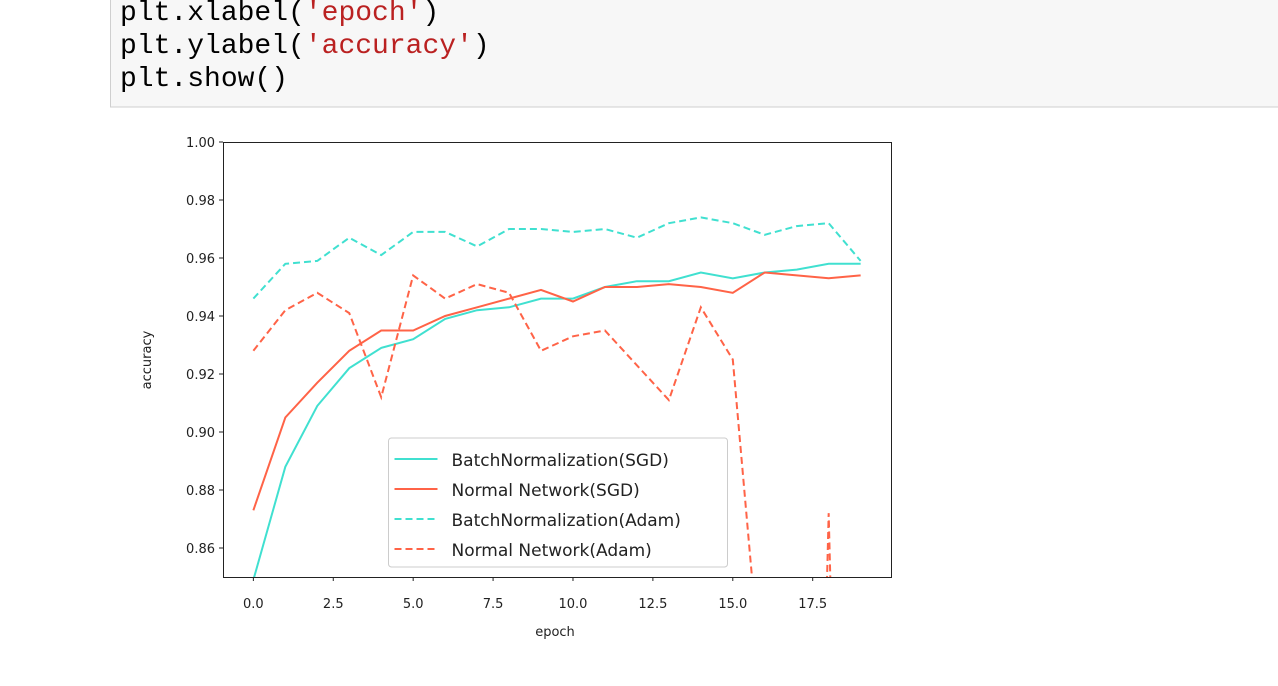 The height and width of the screenshot is (686, 1278). What do you see at coordinates (493, 604) in the screenshot?
I see `x-tick-label: 7.5` at bounding box center [493, 604].